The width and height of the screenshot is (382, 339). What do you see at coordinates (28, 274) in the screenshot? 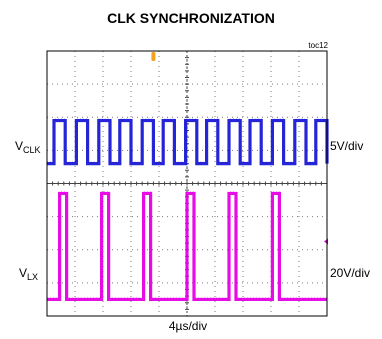
I see `channel-label-lx: VLX` at bounding box center [28, 274].